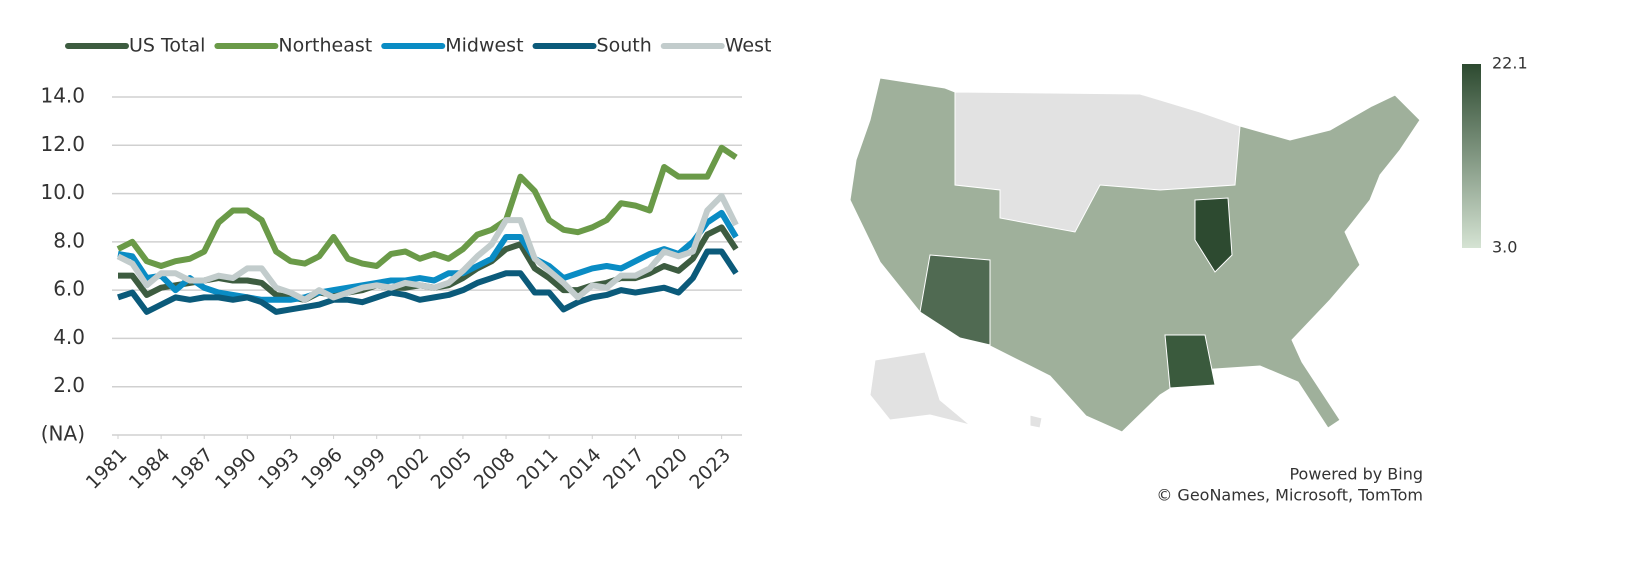 This screenshot has height=564, width=1642. Describe the element at coordinates (69, 337) in the screenshot. I see `y-tick-label: 4.0` at that location.